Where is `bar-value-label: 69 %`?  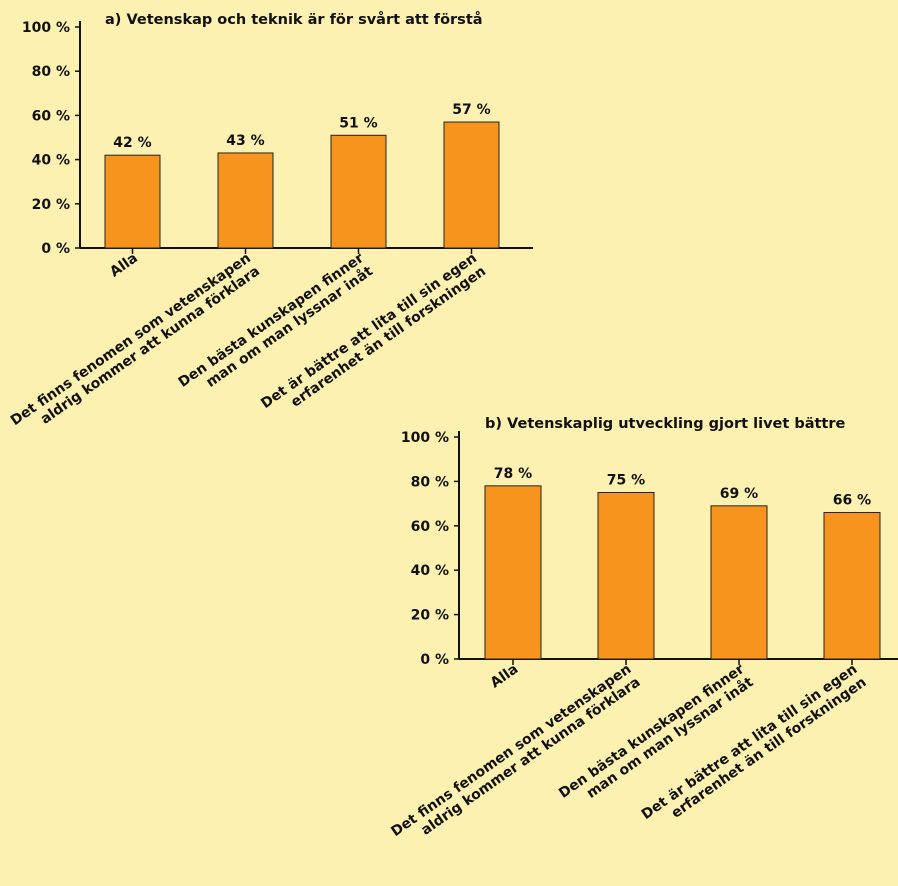
bar-value-label: 69 % is located at coordinates (739, 494).